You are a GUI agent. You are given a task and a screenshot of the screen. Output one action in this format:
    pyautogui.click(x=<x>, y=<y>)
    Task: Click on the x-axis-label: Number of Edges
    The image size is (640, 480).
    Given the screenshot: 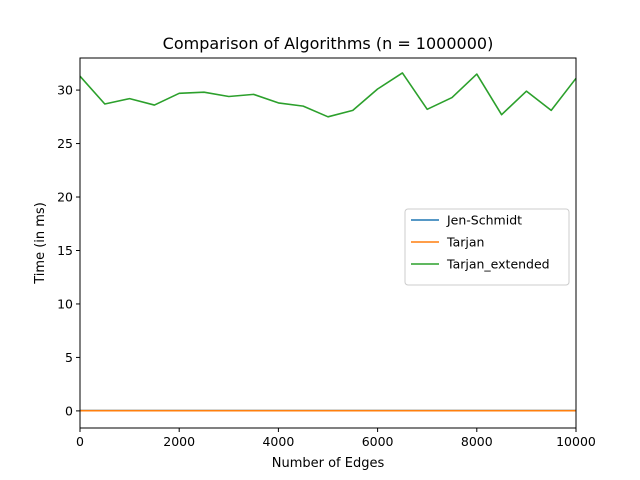 What is the action you would take?
    pyautogui.click(x=328, y=463)
    